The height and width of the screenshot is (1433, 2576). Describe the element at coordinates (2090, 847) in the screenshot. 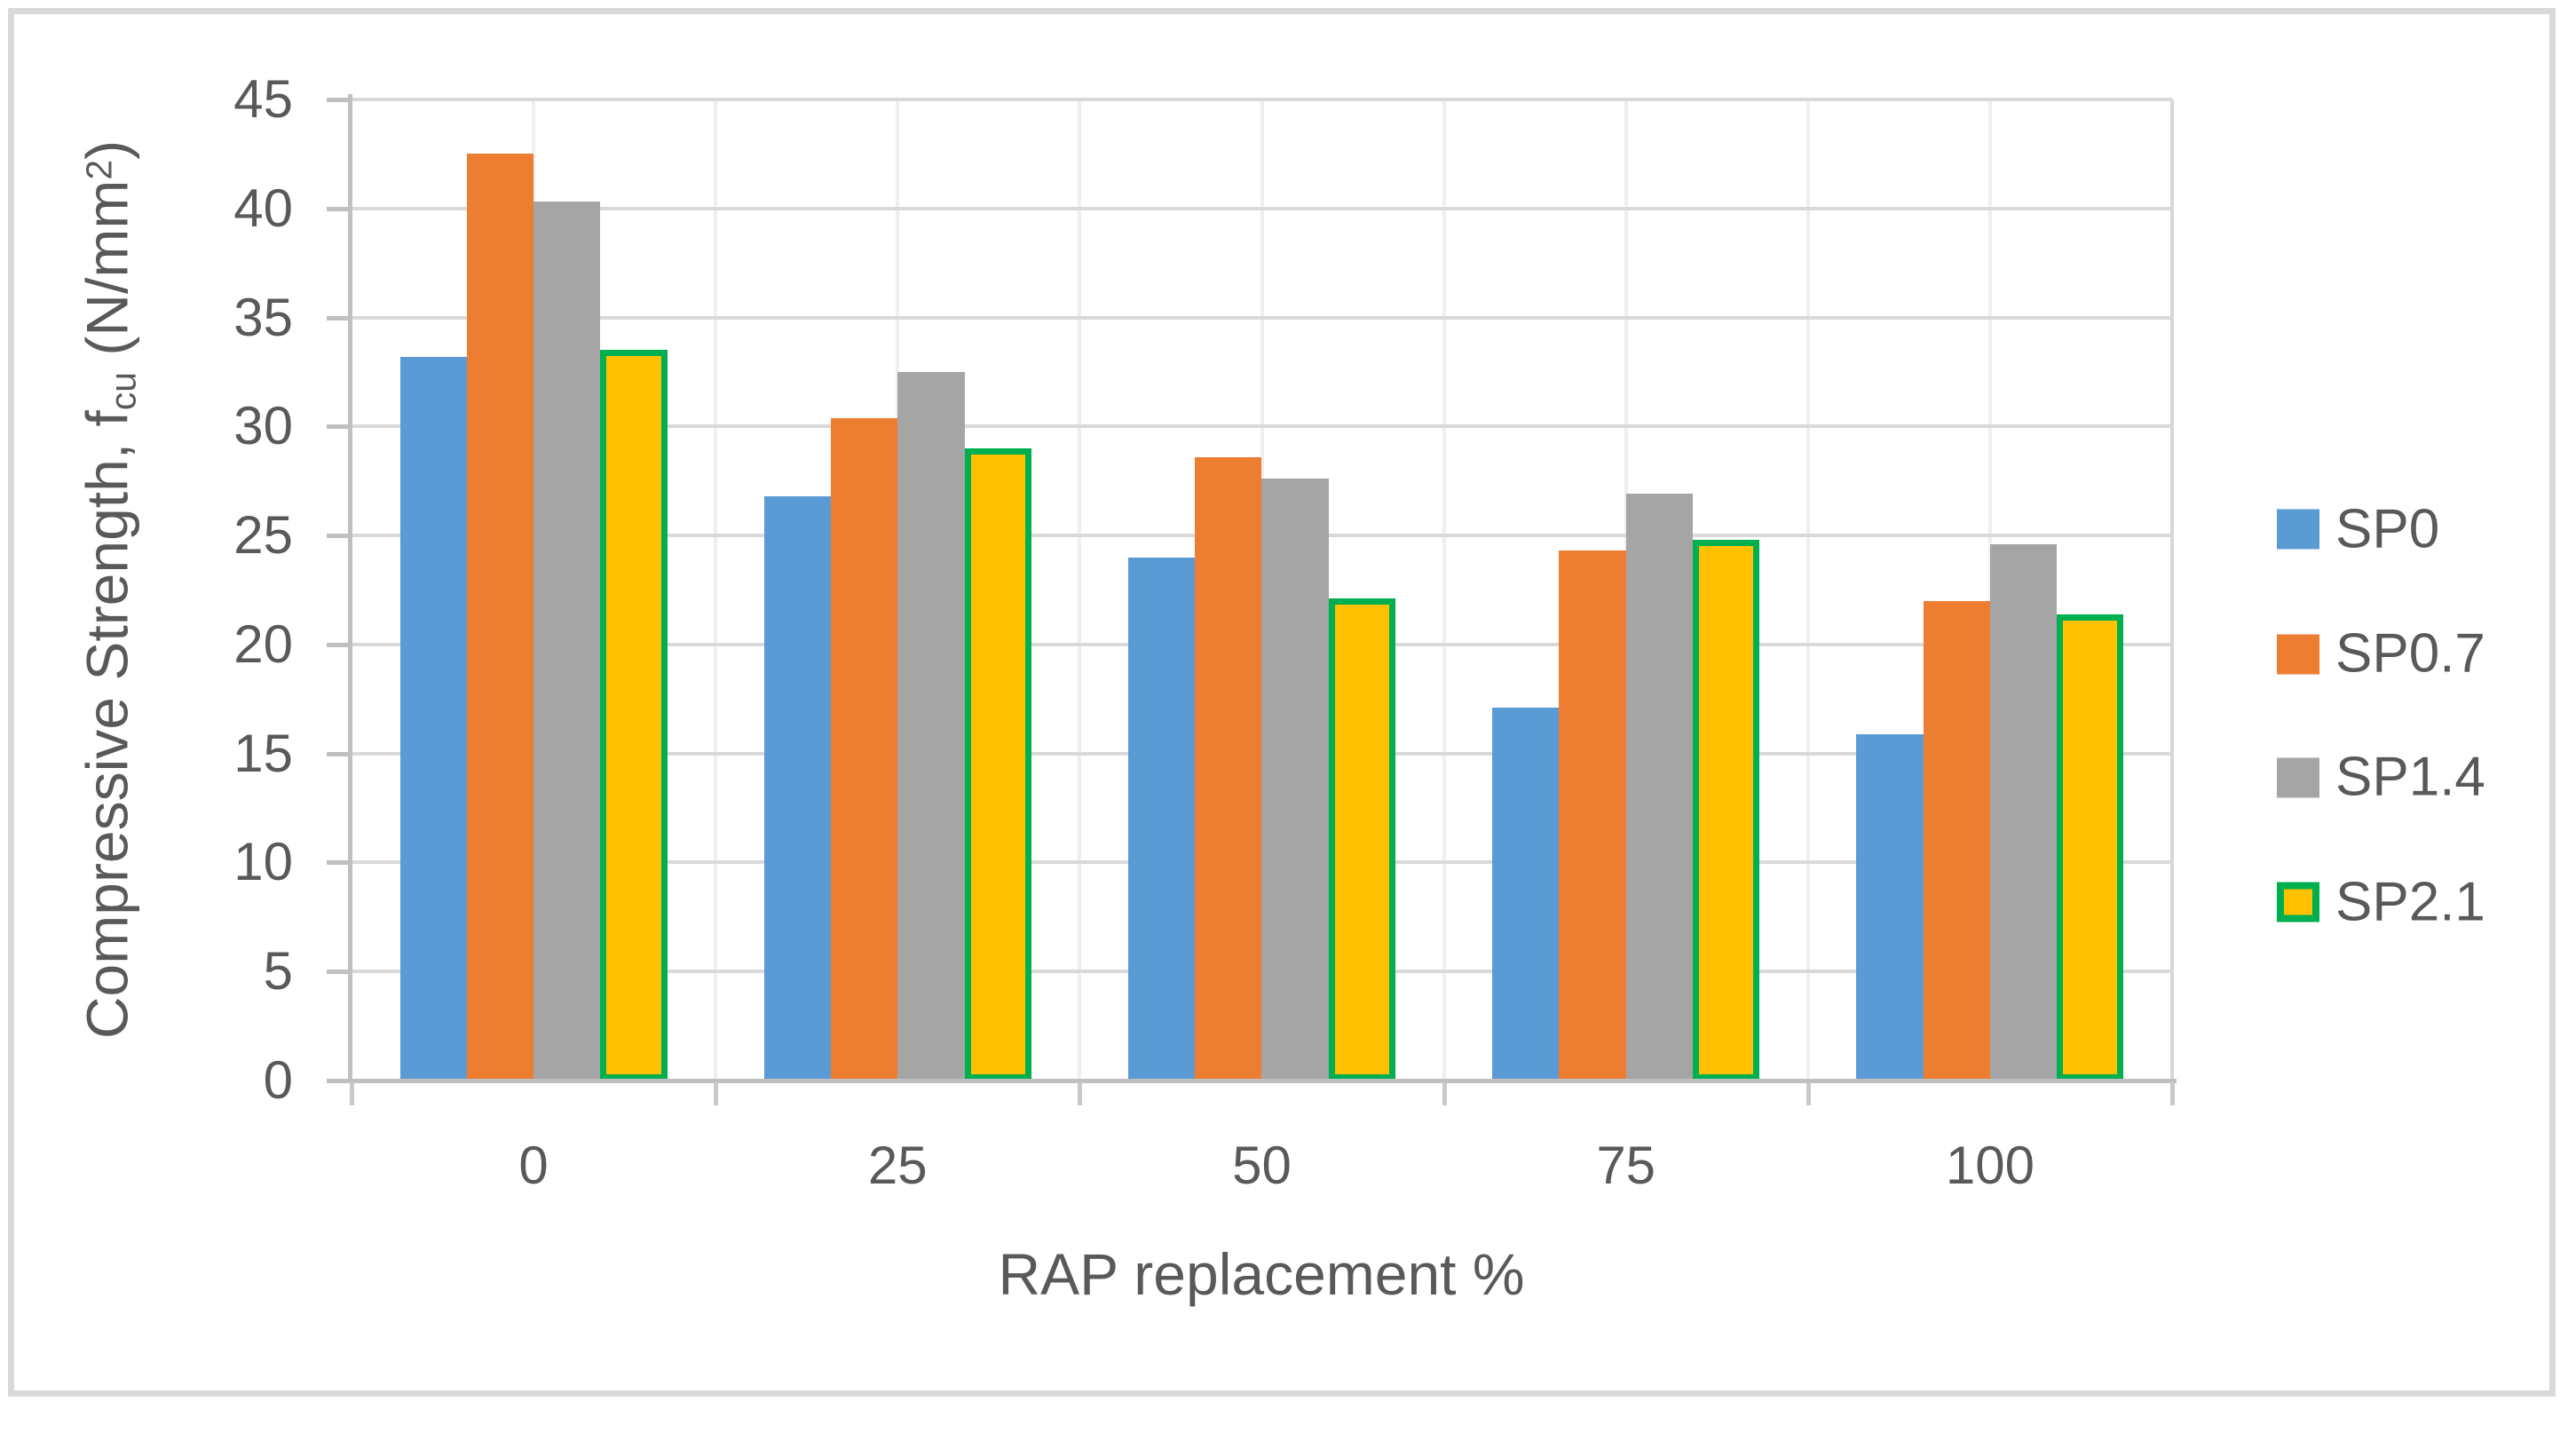

I see `bar-SP2.1-at-100` at that location.